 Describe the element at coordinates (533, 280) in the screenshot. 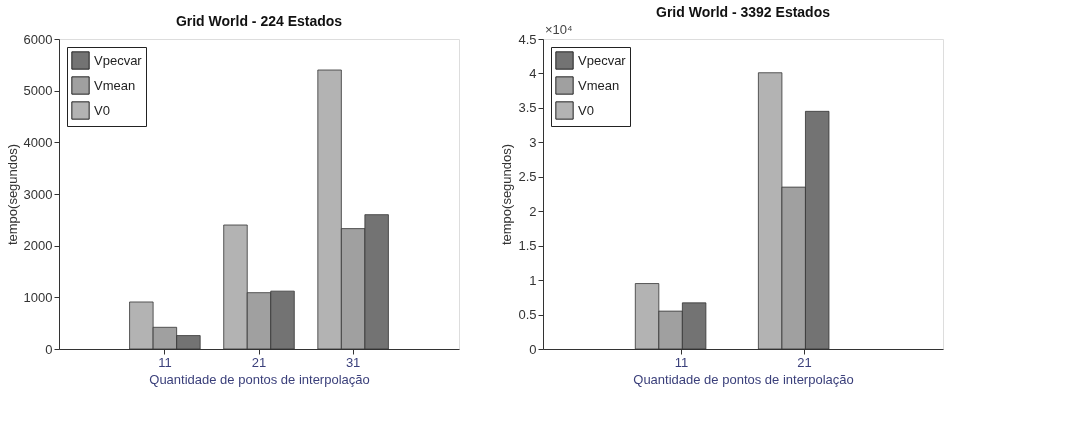

I see `y-tick-label: 1` at that location.